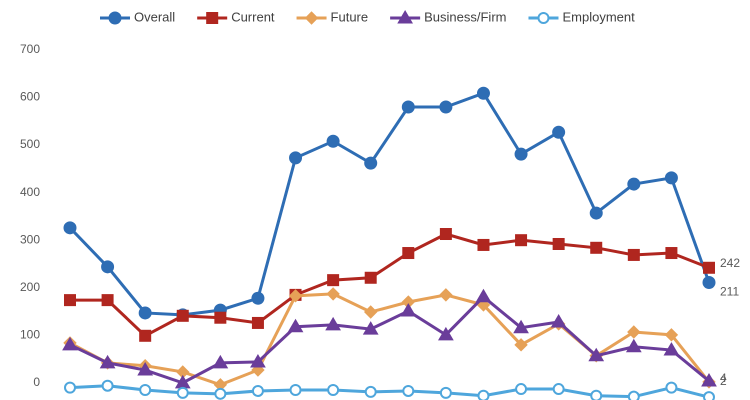 Image resolution: width=750 pixels, height=400 pixels. What do you see at coordinates (598, 16) in the screenshot?
I see `legend-label: Employment` at bounding box center [598, 16].